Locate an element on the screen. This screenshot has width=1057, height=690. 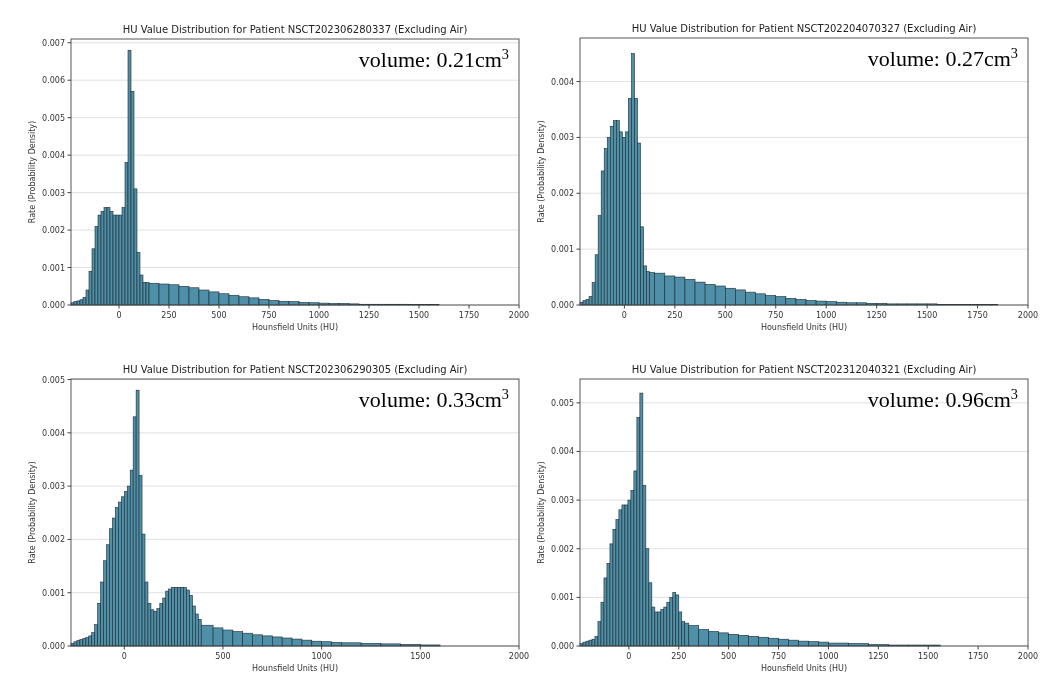
annotation: volume: 0.33cm$^{3}$ is located at coordinates (433, 399).